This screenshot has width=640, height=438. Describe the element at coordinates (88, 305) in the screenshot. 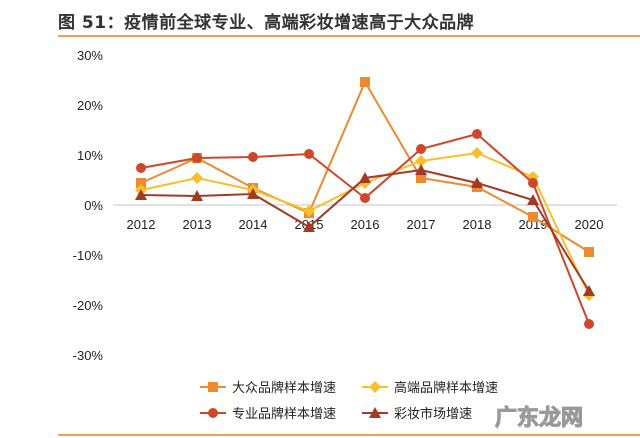

I see `y-tick-label: -20%` at that location.